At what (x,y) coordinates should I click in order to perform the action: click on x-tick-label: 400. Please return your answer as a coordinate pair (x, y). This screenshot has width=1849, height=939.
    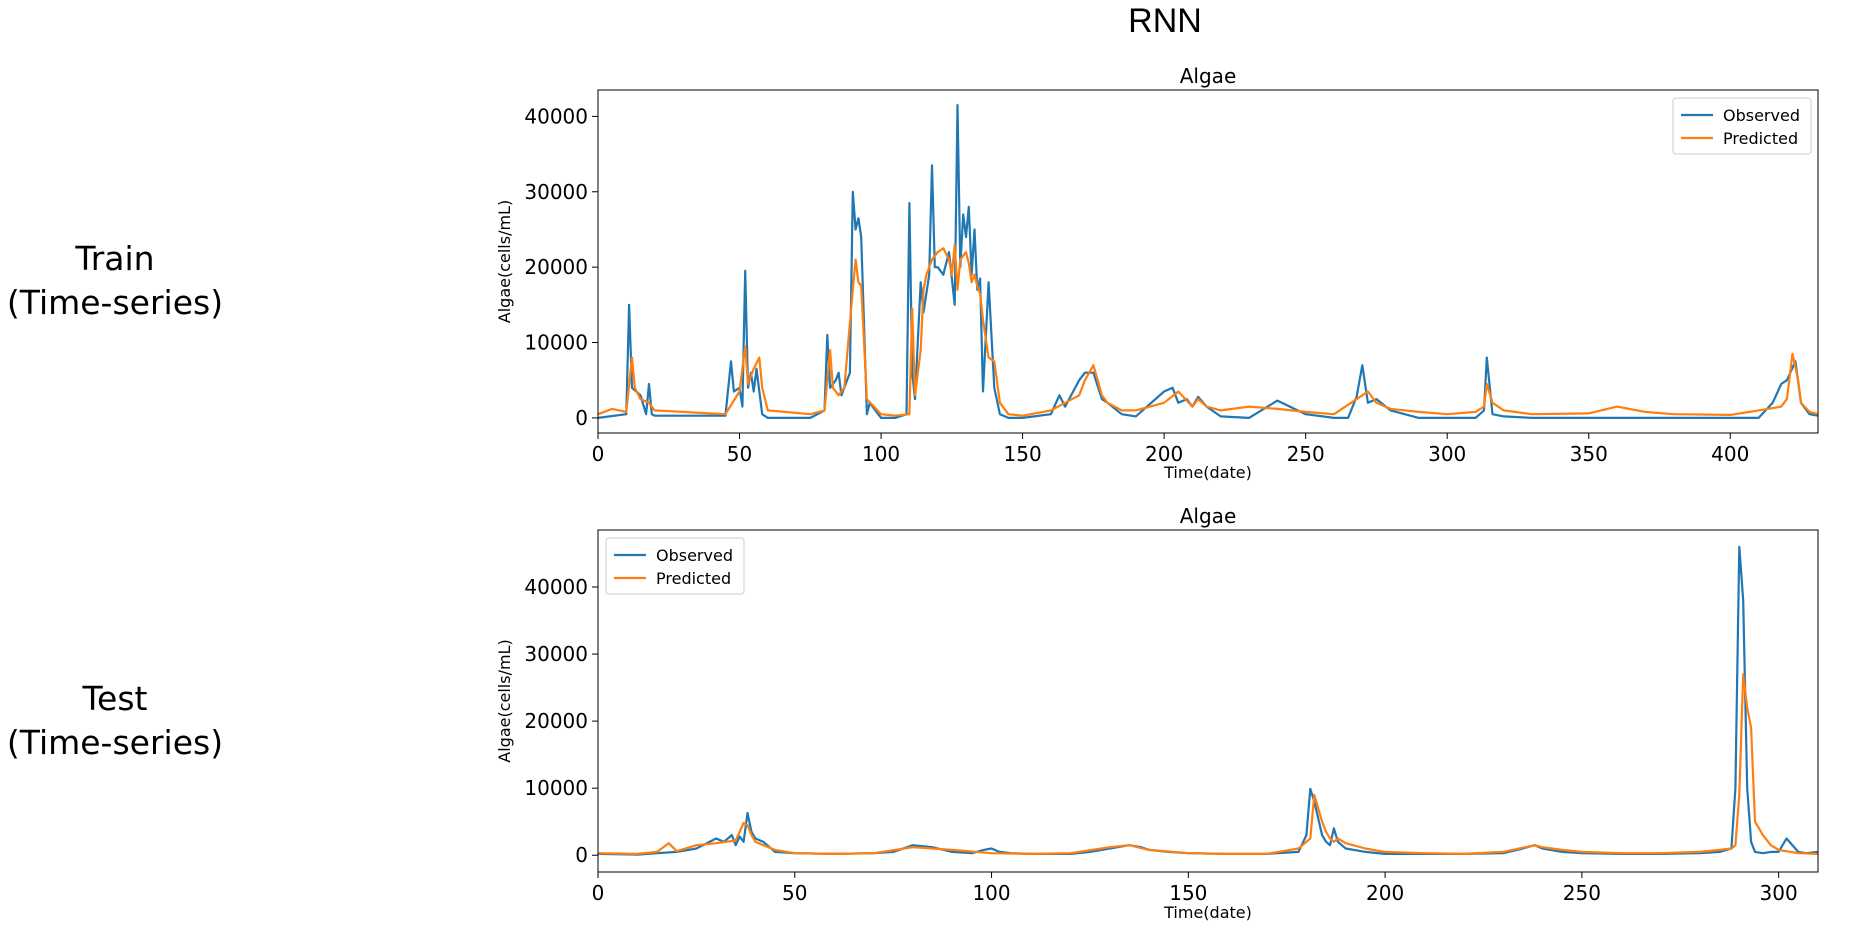
    Looking at the image, I should click on (1730, 454).